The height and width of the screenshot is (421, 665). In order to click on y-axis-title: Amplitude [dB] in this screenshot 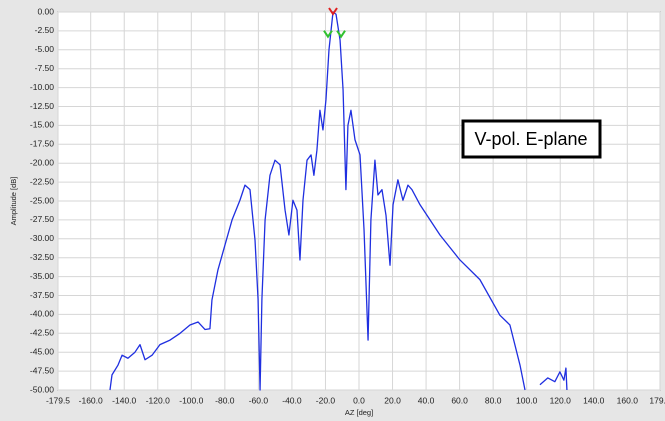, I will do `click(13, 201)`.